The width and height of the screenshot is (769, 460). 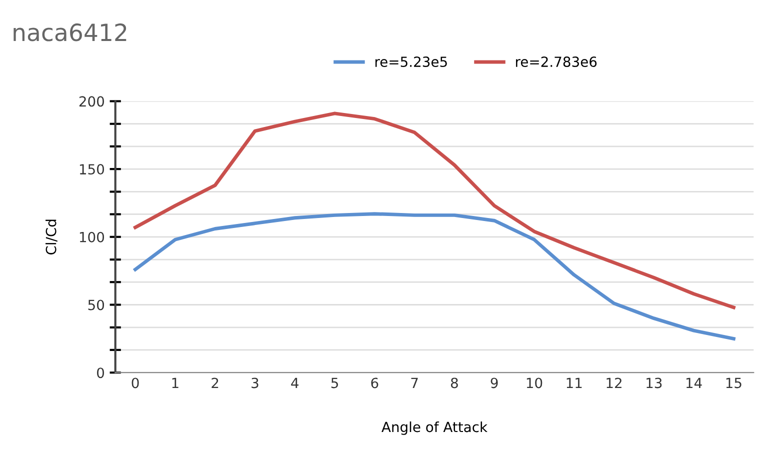 I want to click on x-tick-label: 10, so click(x=534, y=383).